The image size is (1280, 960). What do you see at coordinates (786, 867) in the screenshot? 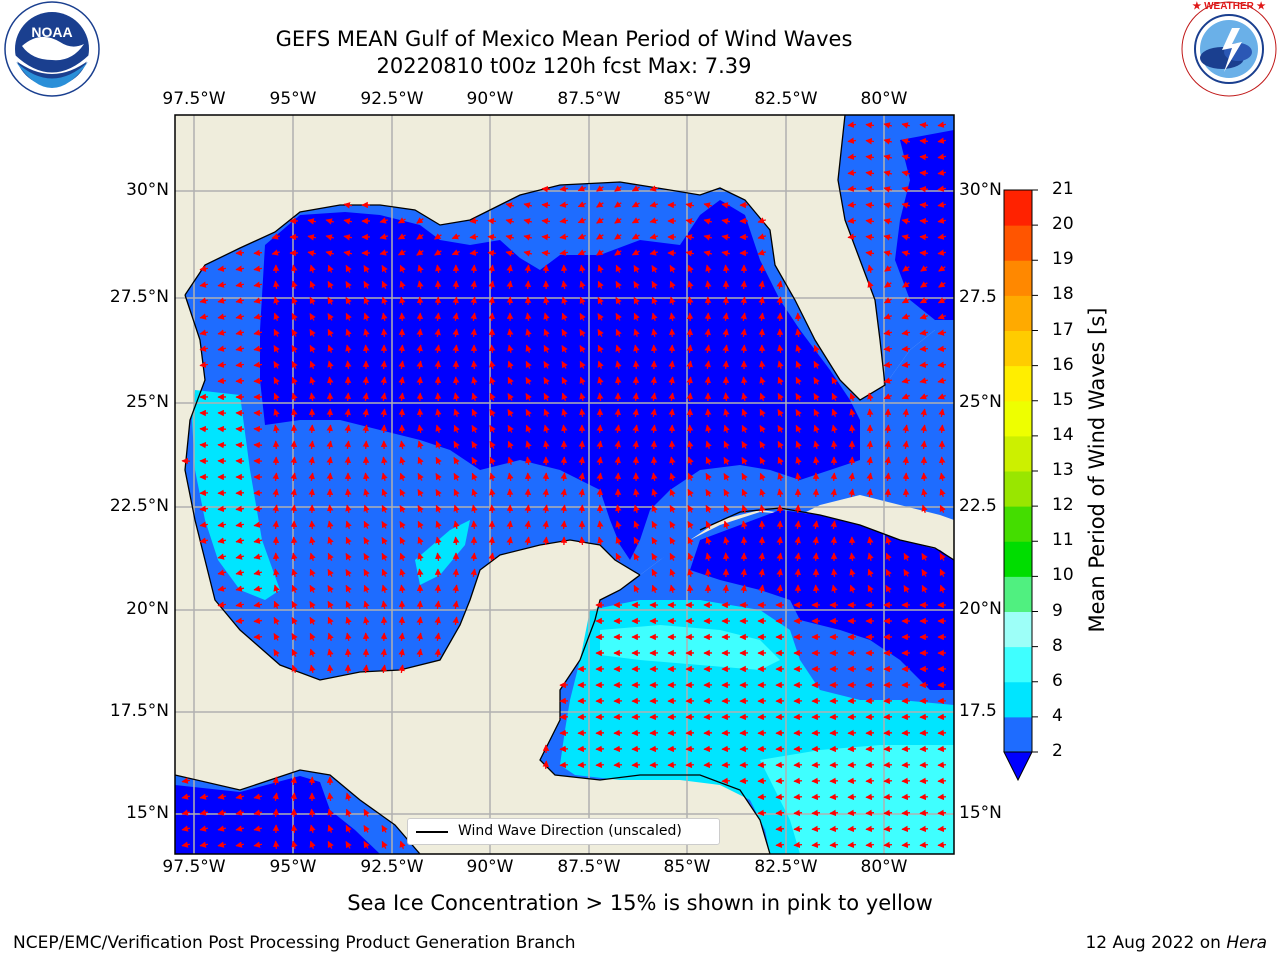
I see `lon-label-bottom: 82.5°W` at bounding box center [786, 867].